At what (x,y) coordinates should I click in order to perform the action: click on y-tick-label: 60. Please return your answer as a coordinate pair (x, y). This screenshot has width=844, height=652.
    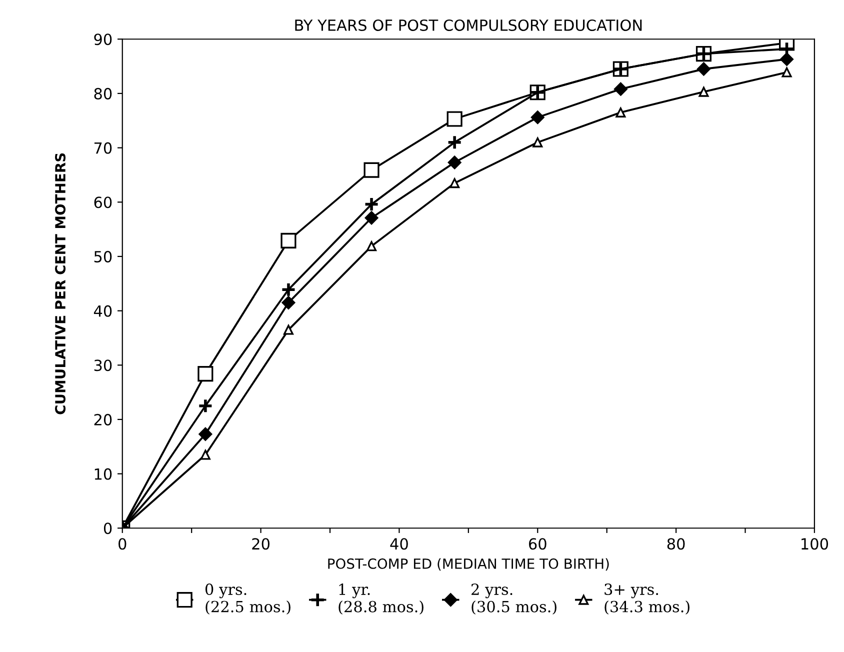
    Looking at the image, I should click on (103, 202).